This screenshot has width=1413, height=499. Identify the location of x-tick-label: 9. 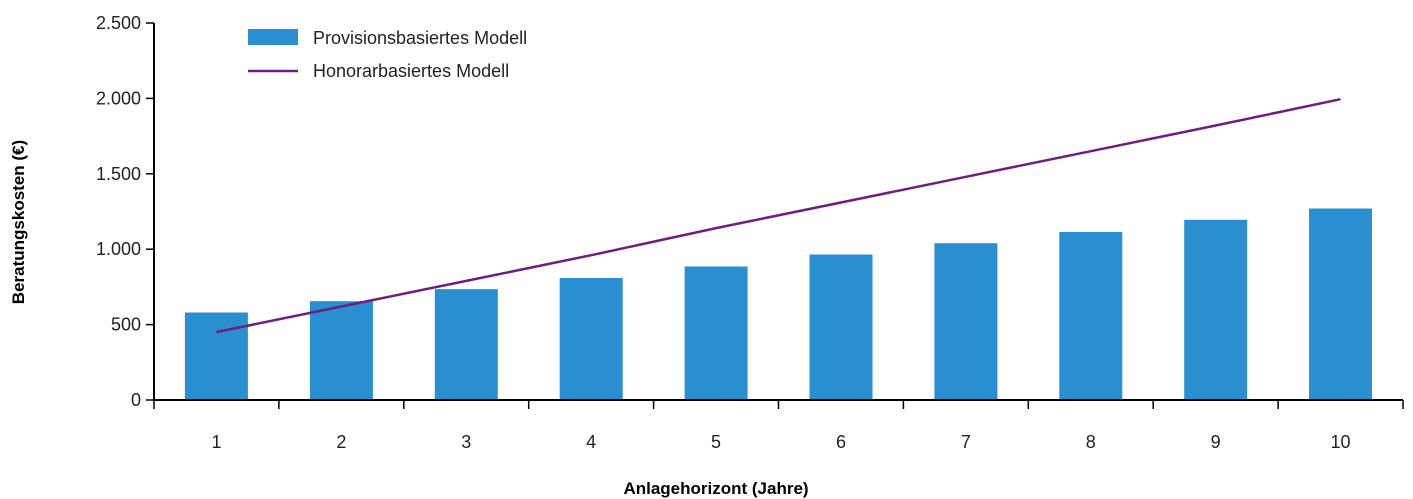
(1216, 442).